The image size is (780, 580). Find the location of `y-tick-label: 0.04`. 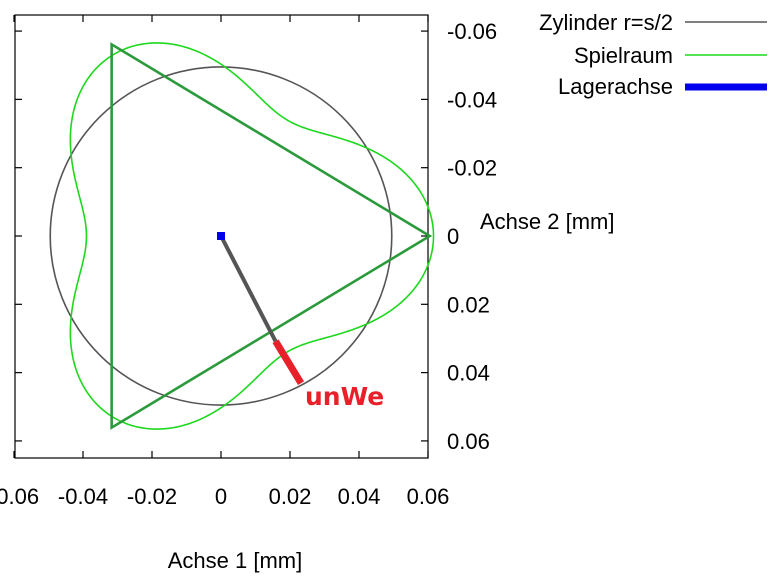

y-tick-label: 0.04 is located at coordinates (468, 373).